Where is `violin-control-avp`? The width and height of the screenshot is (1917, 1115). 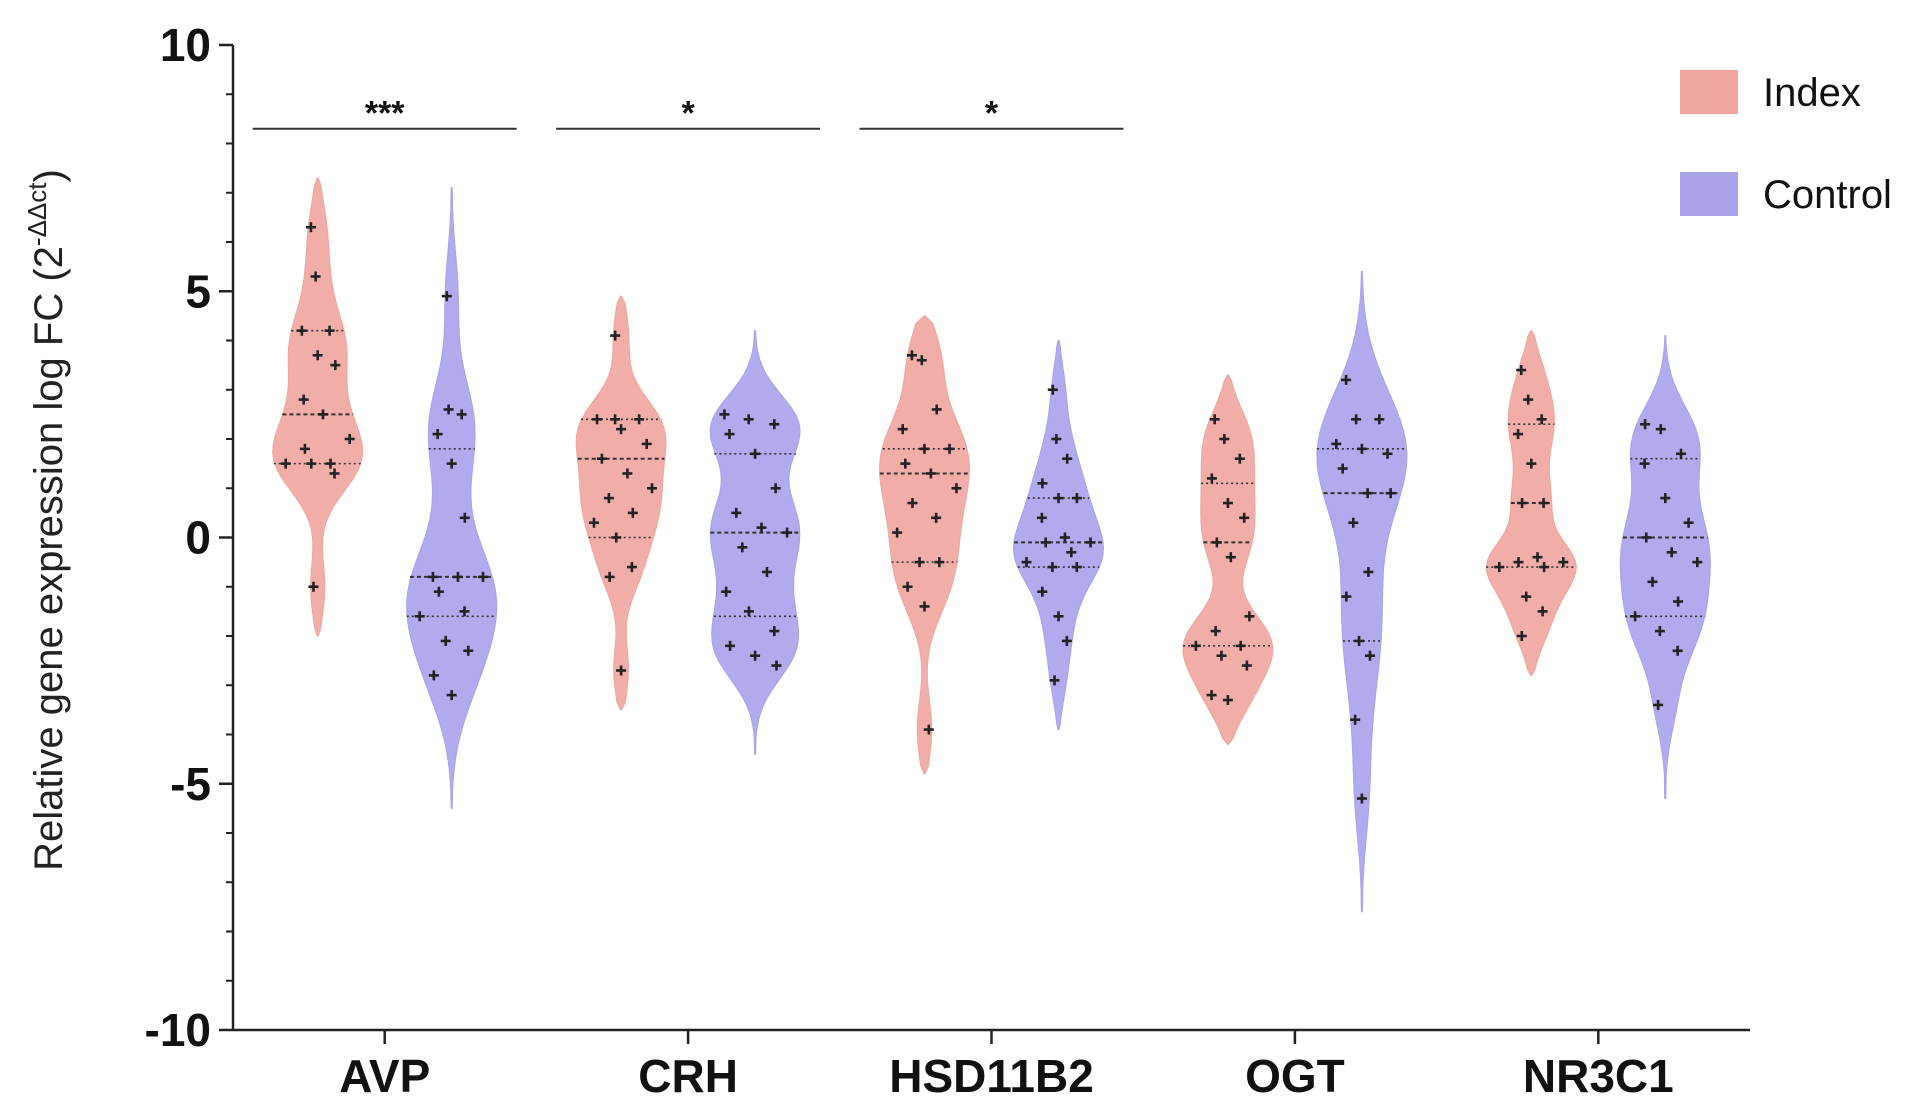
violin-control-avp is located at coordinates (452, 498).